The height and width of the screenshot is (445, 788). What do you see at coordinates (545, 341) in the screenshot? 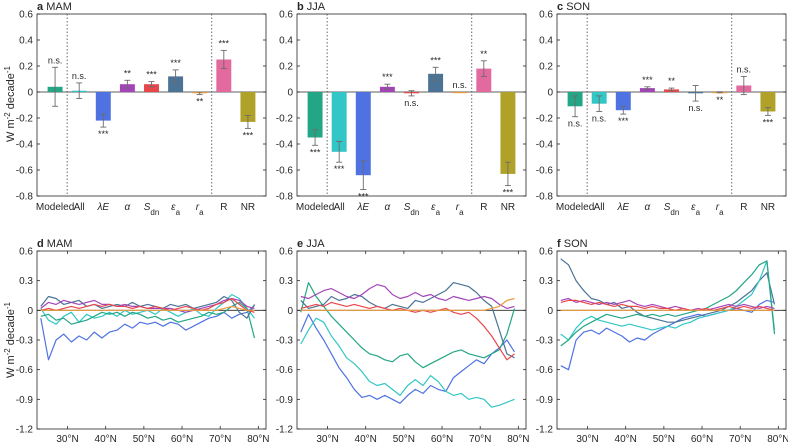
I see `y-tick-label: -0.3` at bounding box center [545, 341].